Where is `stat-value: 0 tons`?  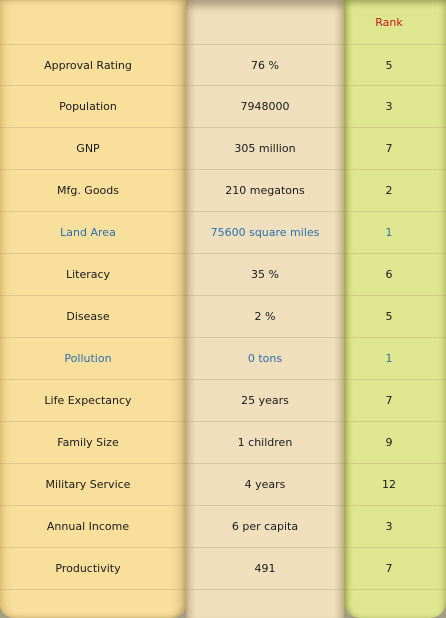
stat-value: 0 tons is located at coordinates (265, 358).